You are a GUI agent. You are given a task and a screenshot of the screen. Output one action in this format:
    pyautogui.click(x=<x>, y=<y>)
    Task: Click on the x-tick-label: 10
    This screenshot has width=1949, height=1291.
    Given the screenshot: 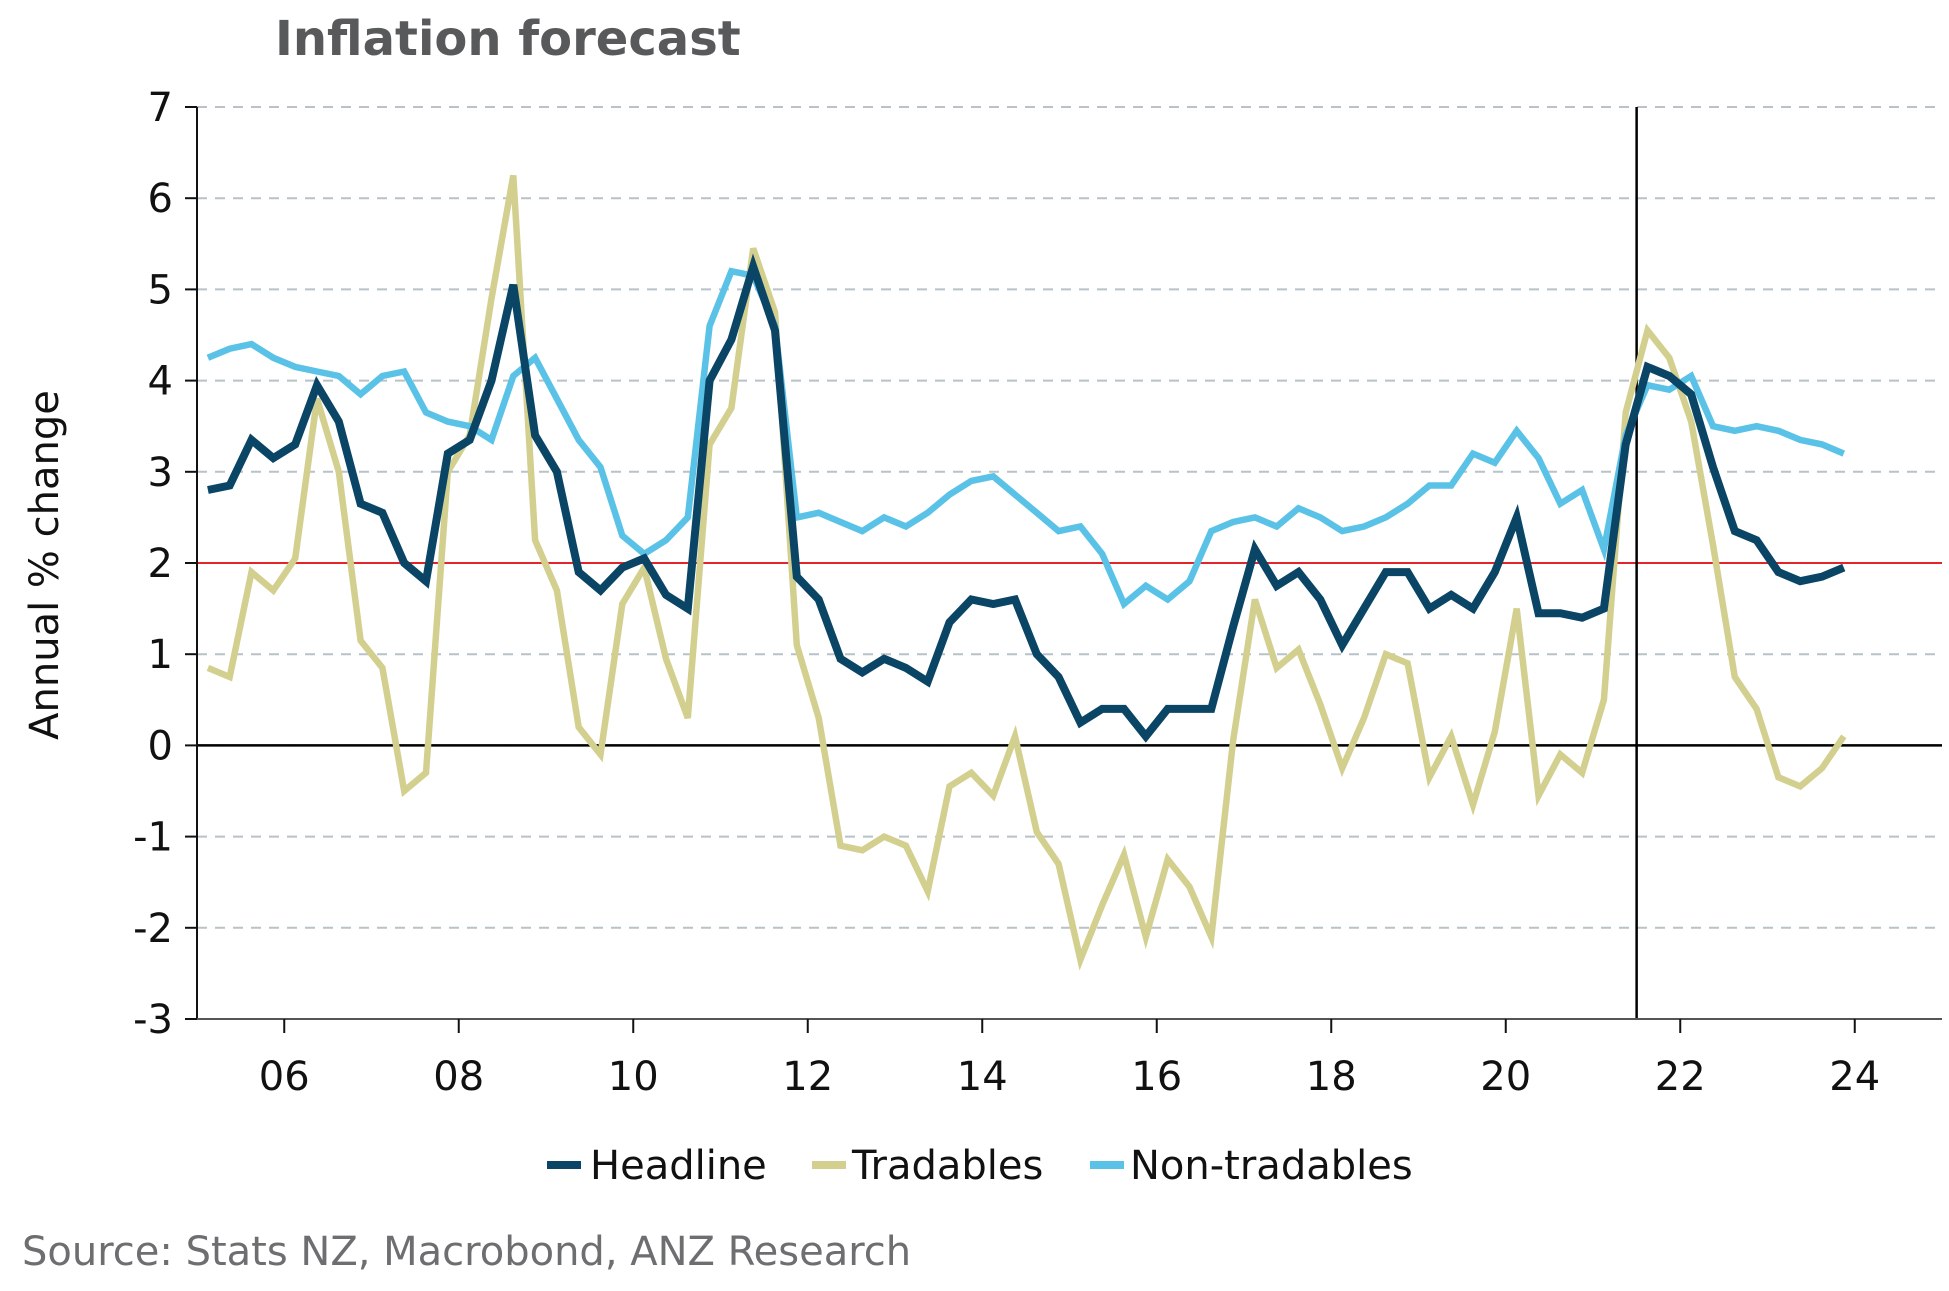 What is the action you would take?
    pyautogui.click(x=633, y=1077)
    